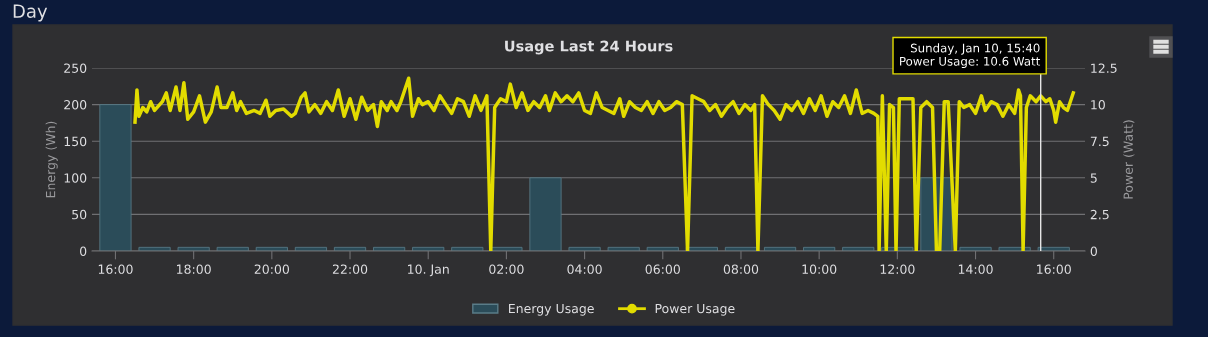  Describe the element at coordinates (75, 141) in the screenshot. I see `y-tick-label: 150` at that location.